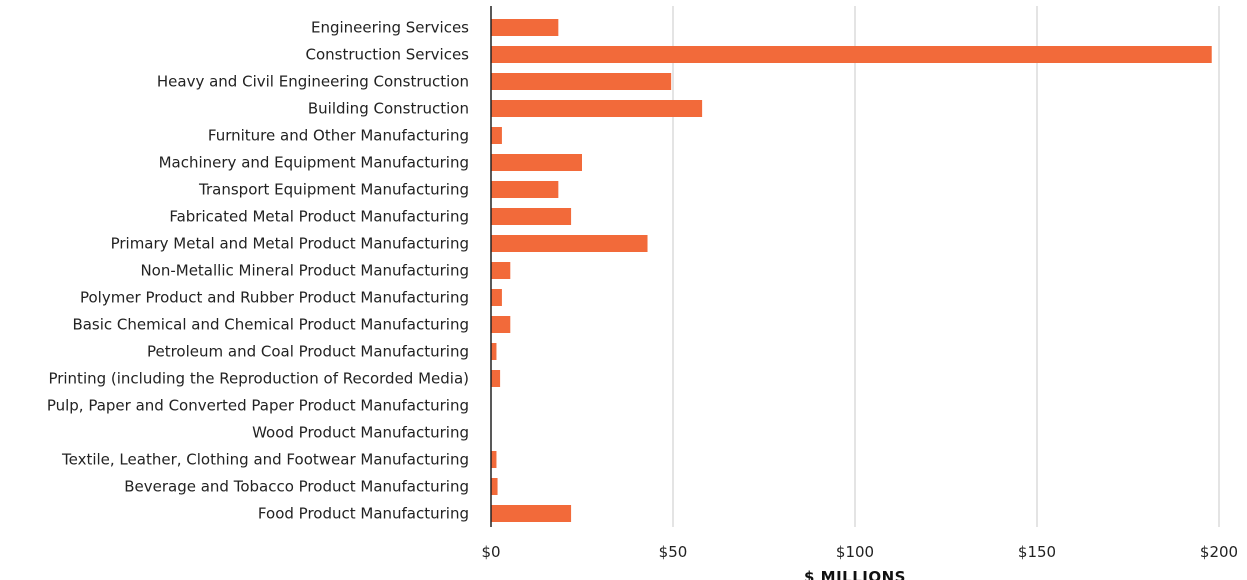 This screenshot has width=1247, height=580. I want to click on category-label: Transport Equipment Manufacturing, so click(333, 190).